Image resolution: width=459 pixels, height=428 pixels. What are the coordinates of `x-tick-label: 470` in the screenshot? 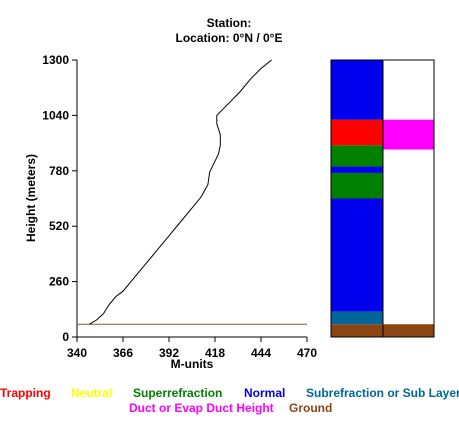 It's located at (307, 353).